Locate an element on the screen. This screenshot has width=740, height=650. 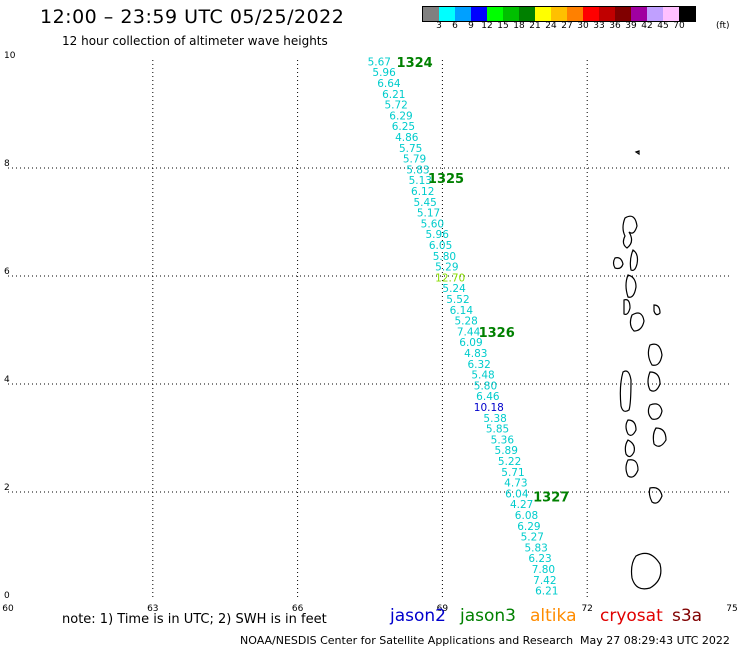
wave-height-label: 6.08 is located at coordinates (526, 516).